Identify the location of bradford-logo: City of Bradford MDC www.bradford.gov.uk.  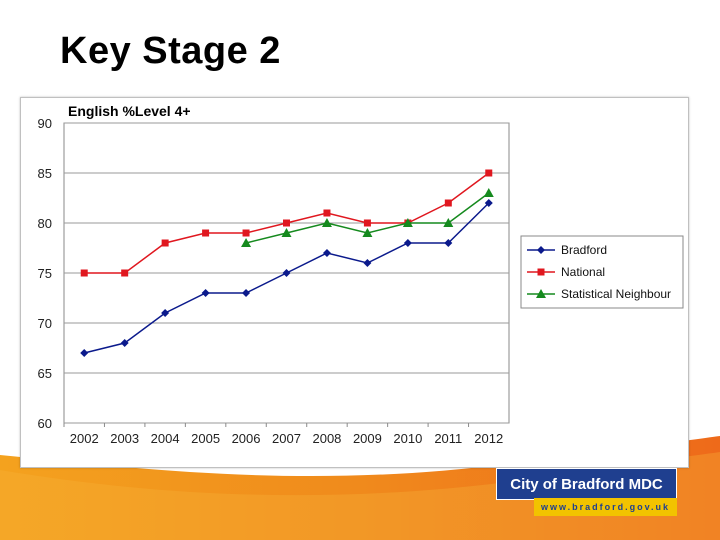
(586, 493).